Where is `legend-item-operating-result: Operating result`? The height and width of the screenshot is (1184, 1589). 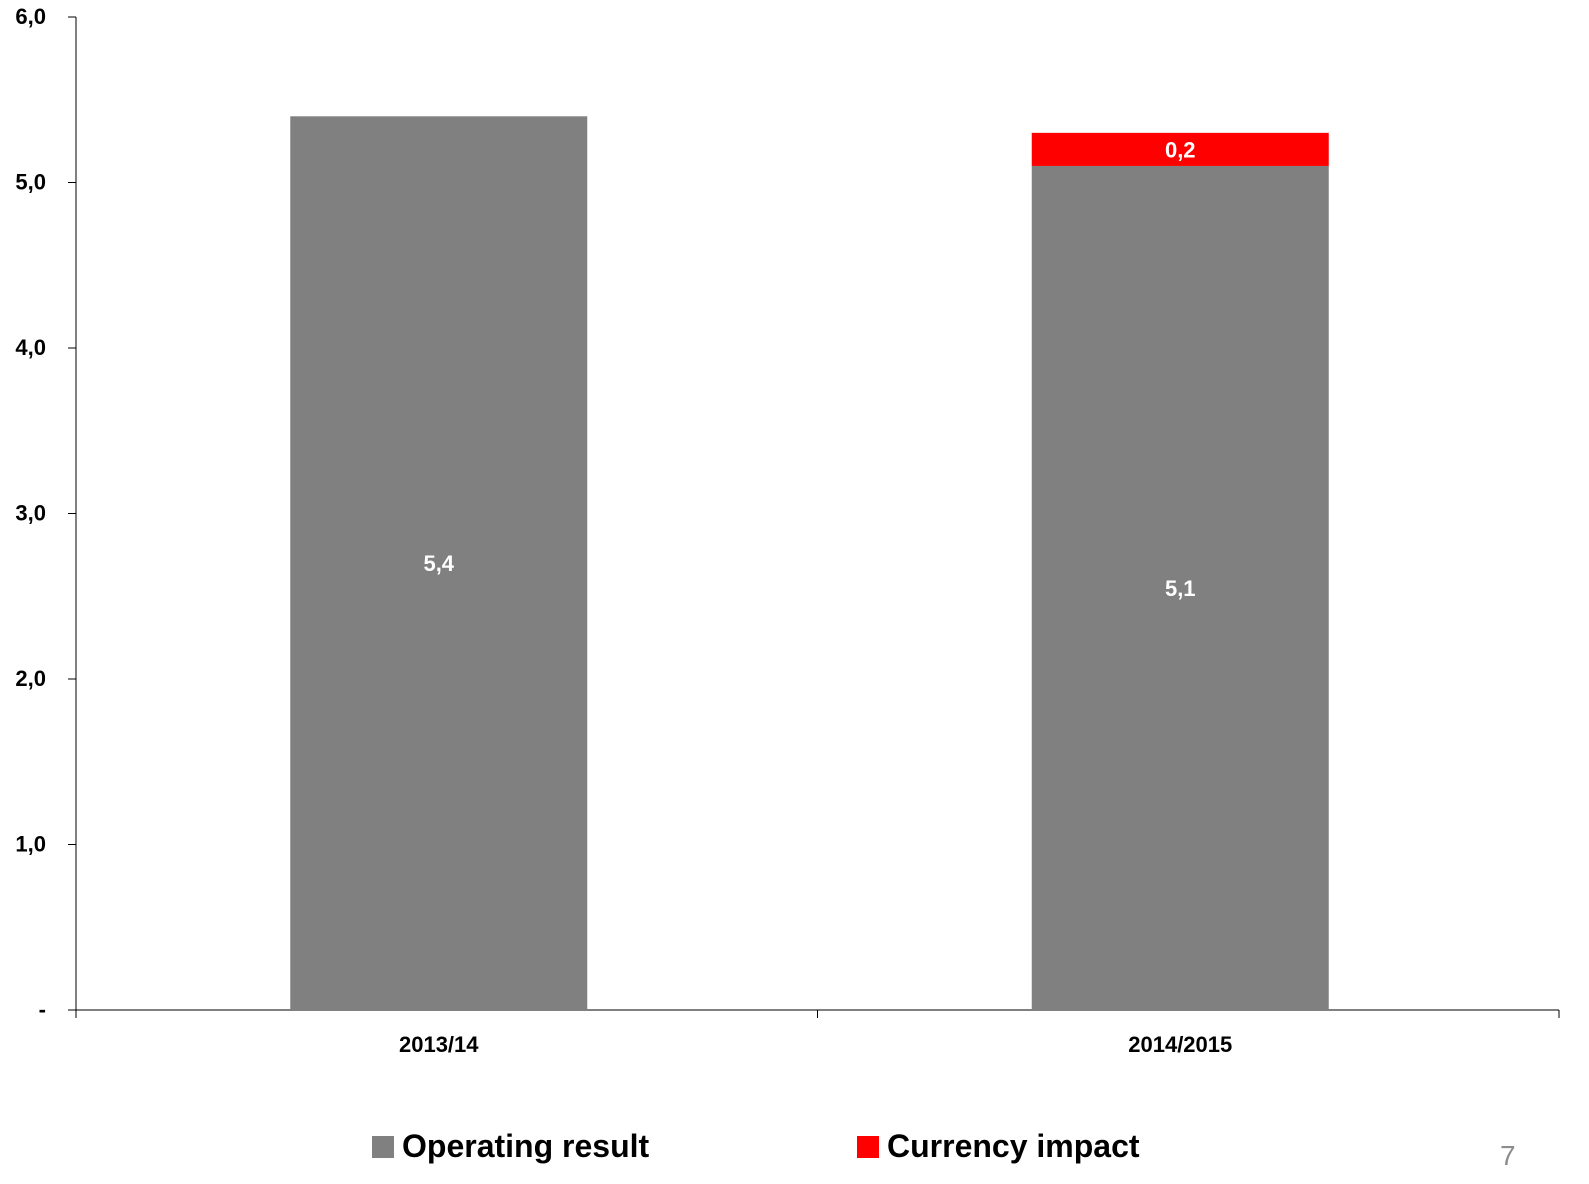 legend-item-operating-result: Operating result is located at coordinates (510, 1146).